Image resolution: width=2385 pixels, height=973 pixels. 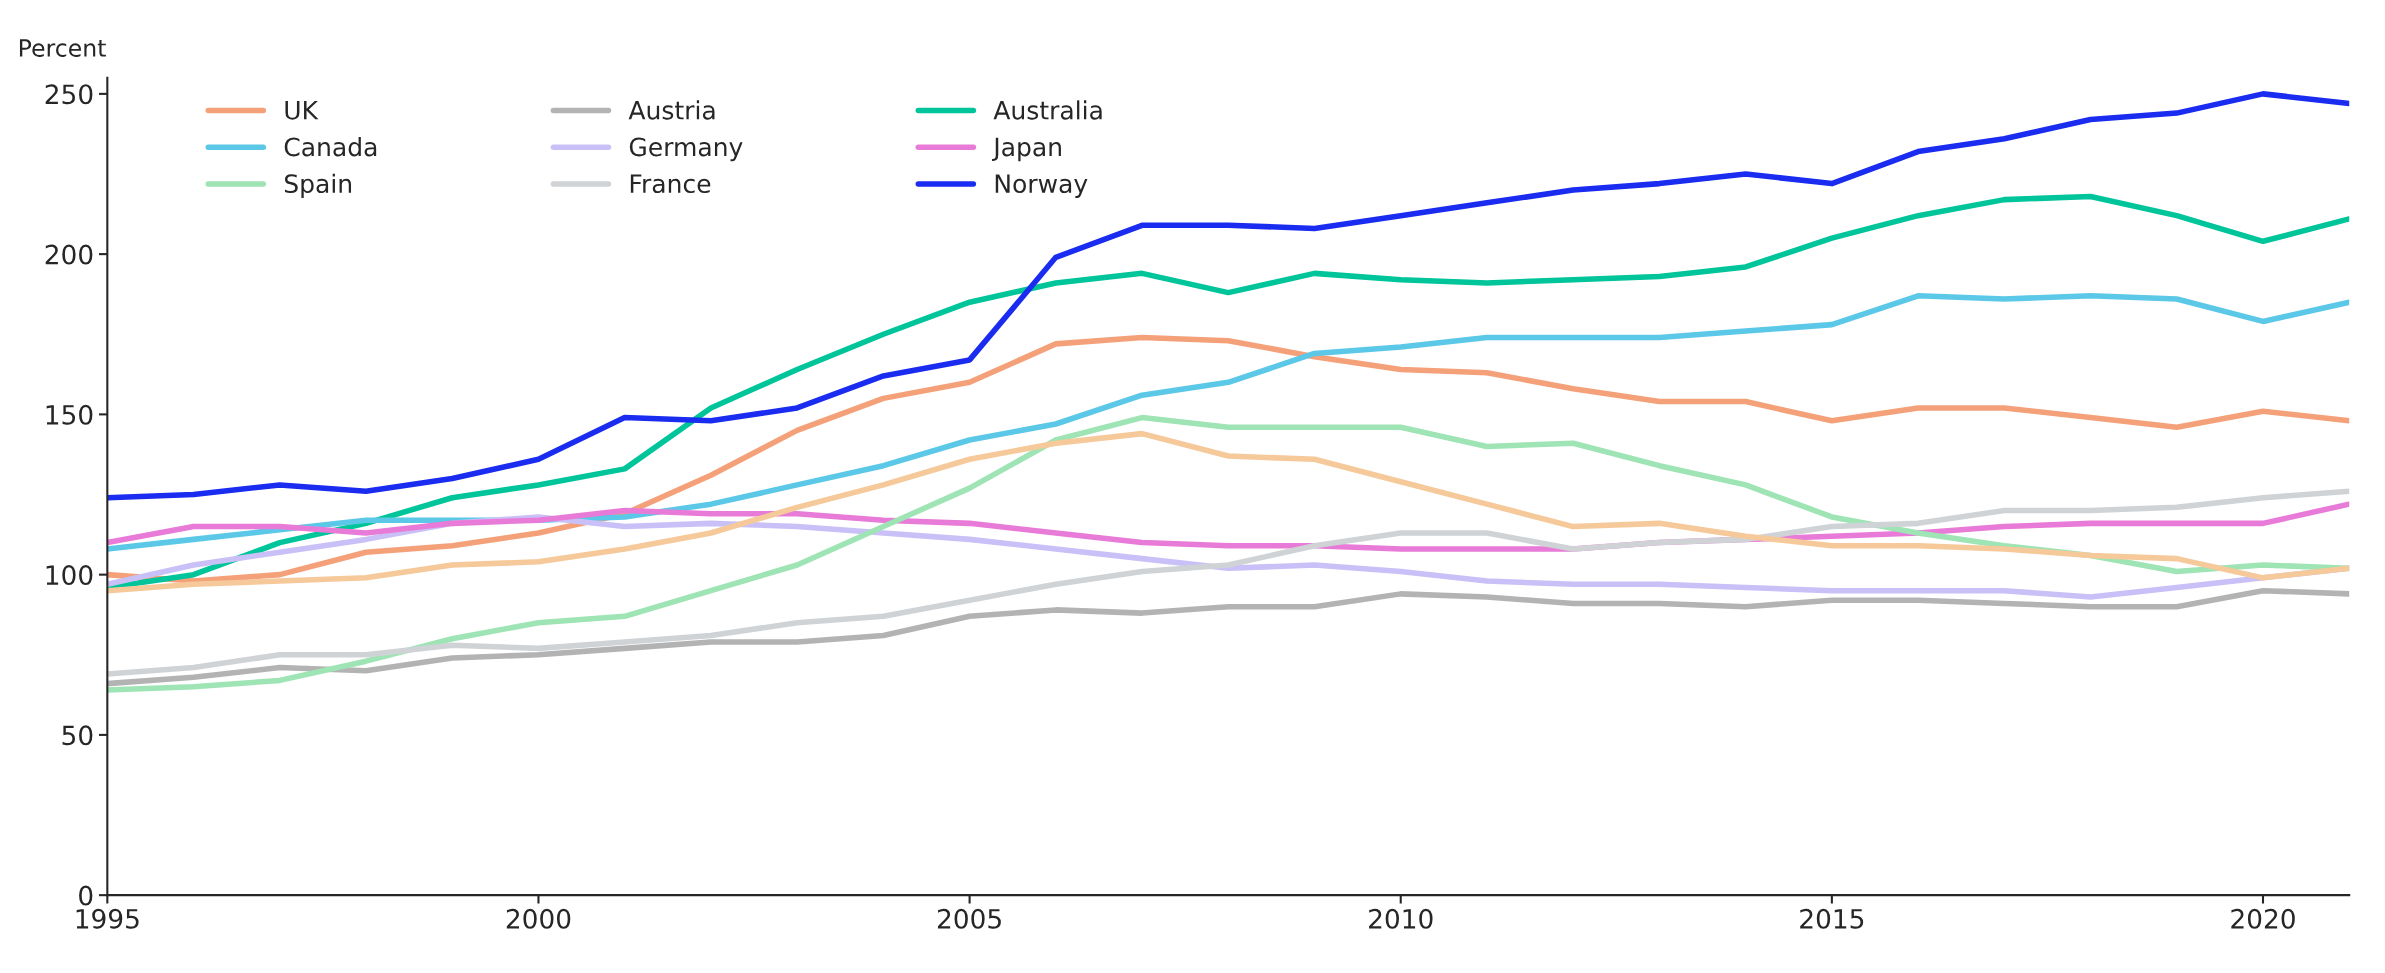 What do you see at coordinates (1401, 918) in the screenshot?
I see `x-tick-label: 2010` at bounding box center [1401, 918].